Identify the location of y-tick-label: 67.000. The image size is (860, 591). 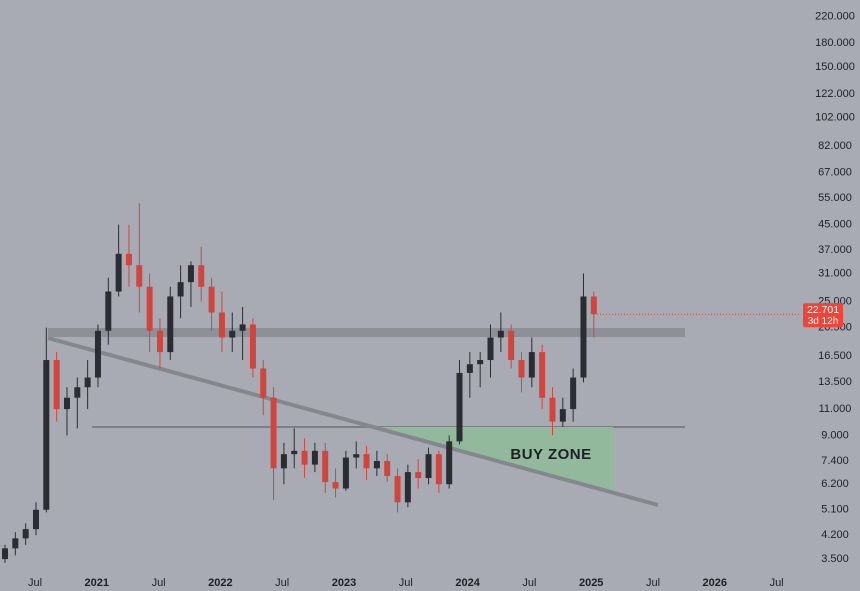
(835, 172).